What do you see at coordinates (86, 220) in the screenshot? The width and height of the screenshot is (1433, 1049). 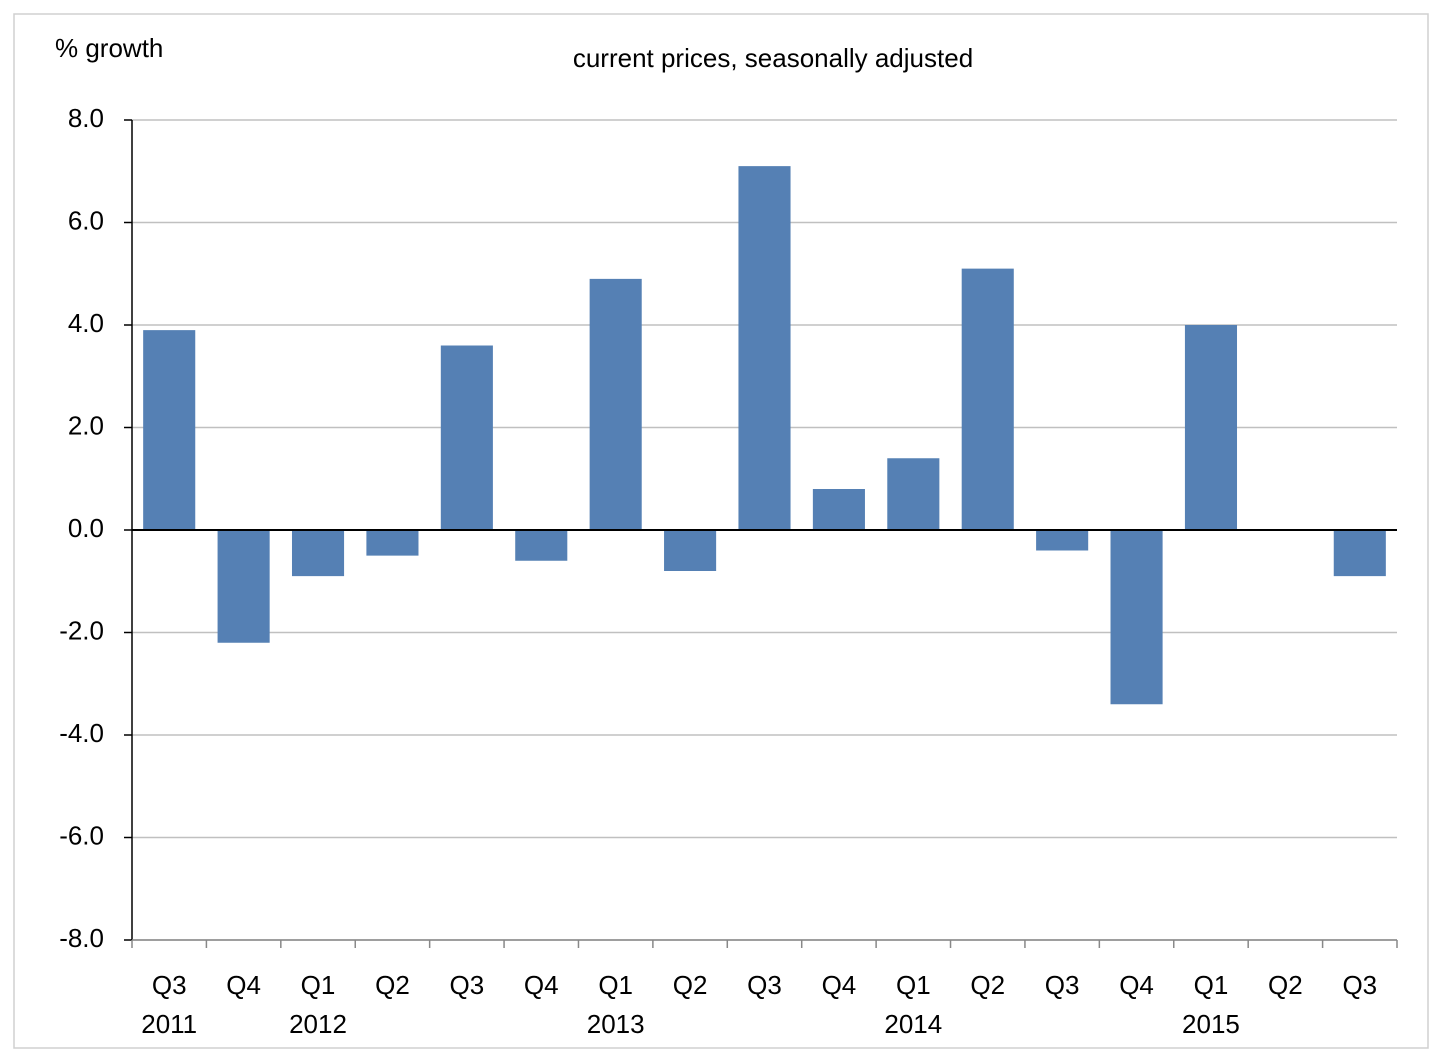 I see `y-tick-label: 6.0` at bounding box center [86, 220].